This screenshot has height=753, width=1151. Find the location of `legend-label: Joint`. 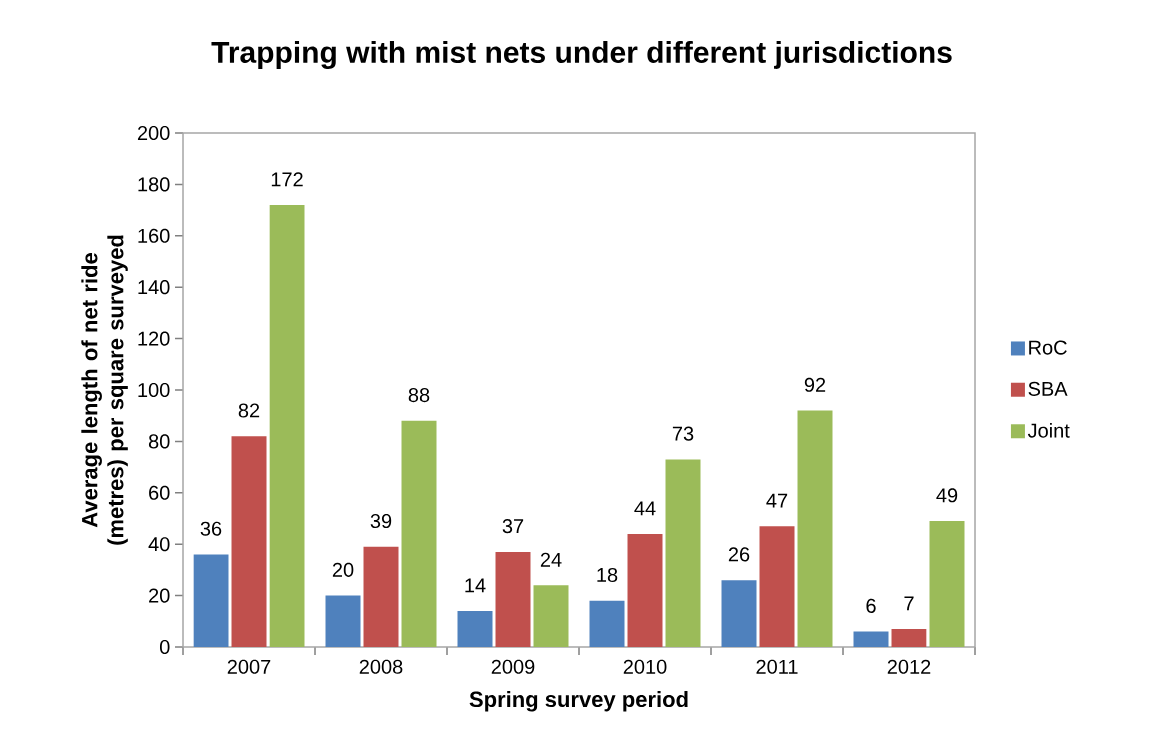

legend-label: Joint is located at coordinates (1048, 430).